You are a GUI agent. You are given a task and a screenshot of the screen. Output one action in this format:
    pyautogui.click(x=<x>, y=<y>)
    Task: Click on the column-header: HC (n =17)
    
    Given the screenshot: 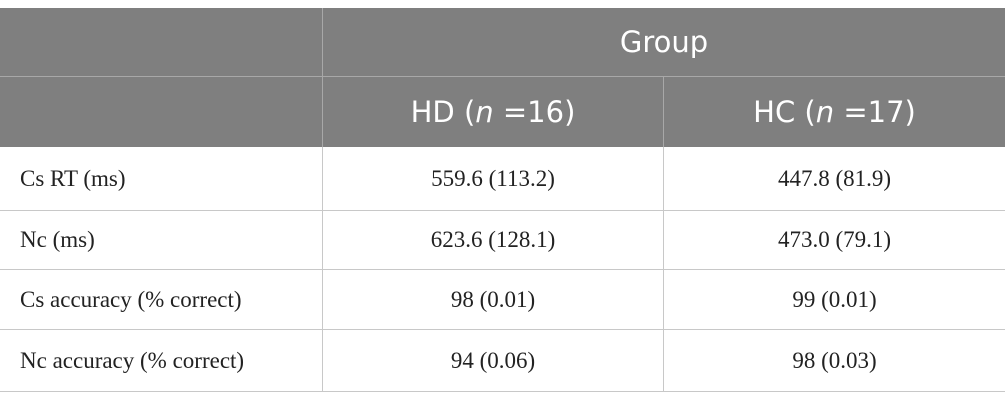 What is the action you would take?
    pyautogui.click(x=834, y=112)
    